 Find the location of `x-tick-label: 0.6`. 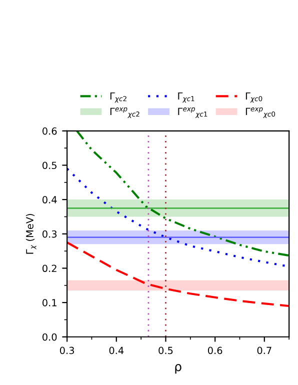

x-tick-label: 0.6 is located at coordinates (215, 350).